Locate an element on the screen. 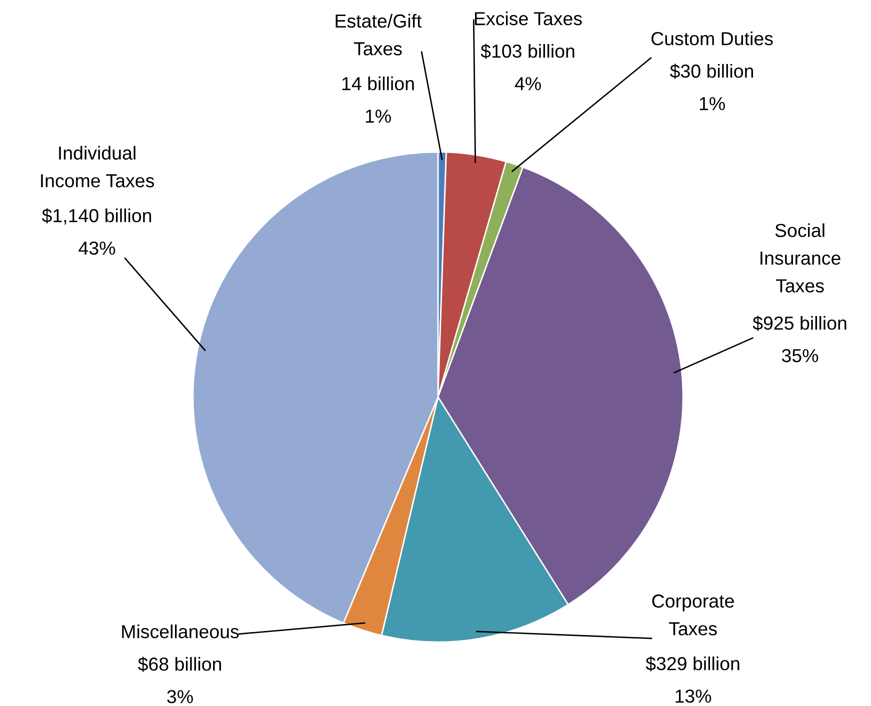 This screenshot has width=871, height=706. slice-label: Custom Duties is located at coordinates (712, 39).